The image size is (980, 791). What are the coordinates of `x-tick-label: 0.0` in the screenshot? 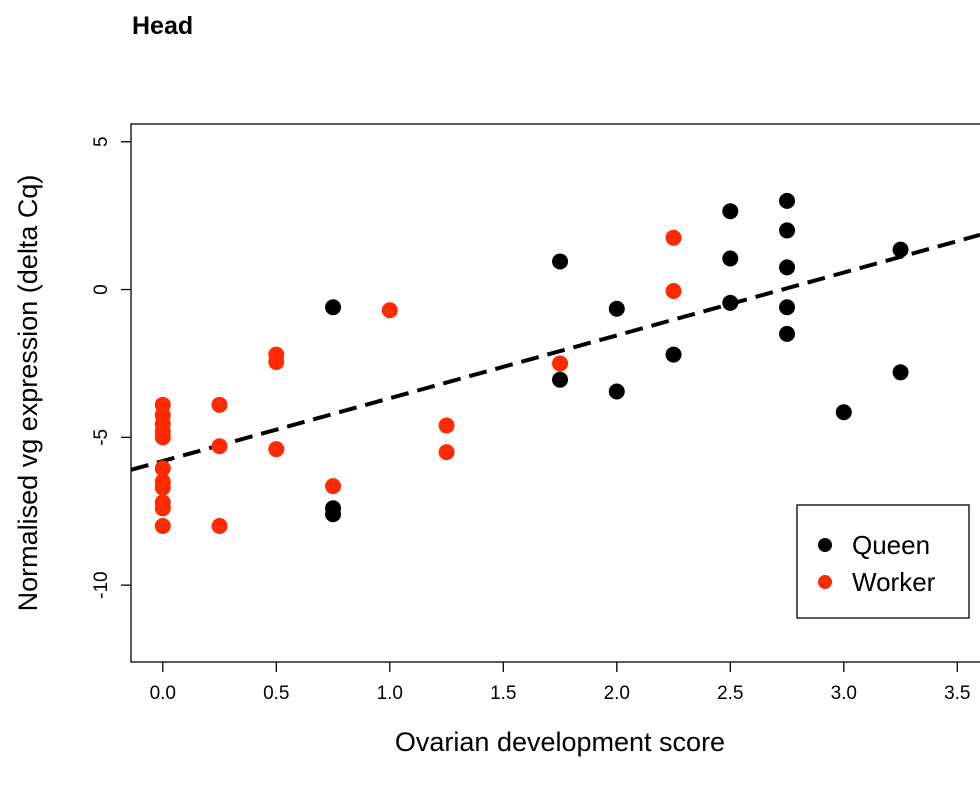 It's located at (163, 693).